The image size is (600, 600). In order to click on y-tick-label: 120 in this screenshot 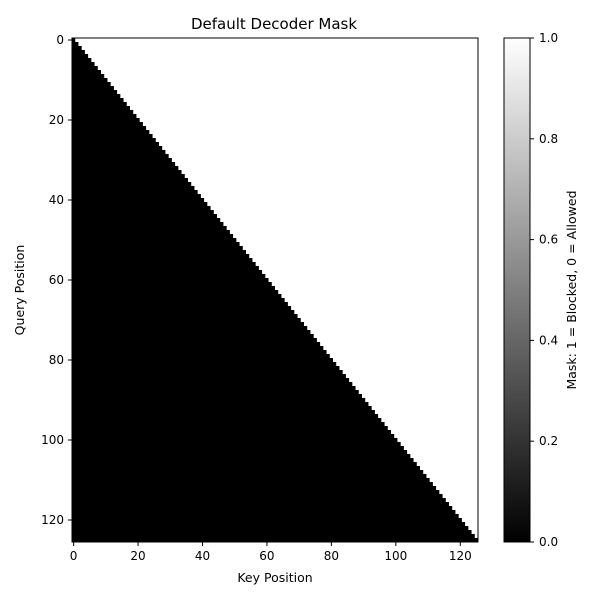, I will do `click(52, 520)`.